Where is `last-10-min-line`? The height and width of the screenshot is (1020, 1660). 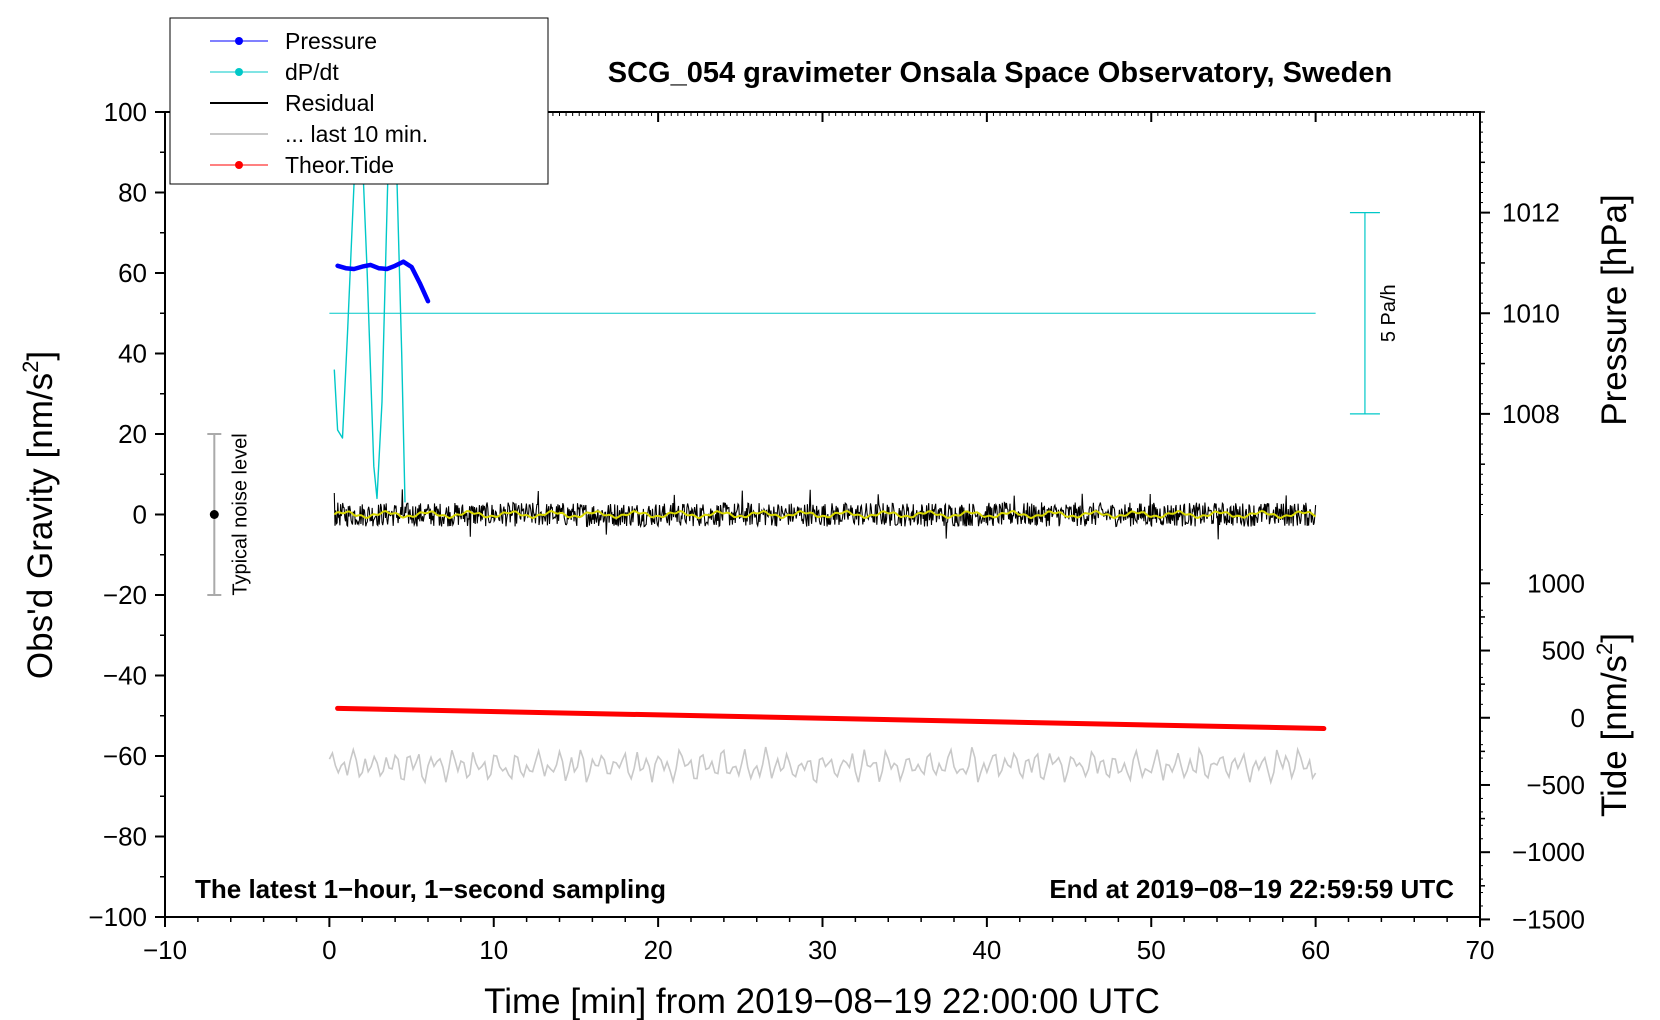
last-10-min-line is located at coordinates (822, 766).